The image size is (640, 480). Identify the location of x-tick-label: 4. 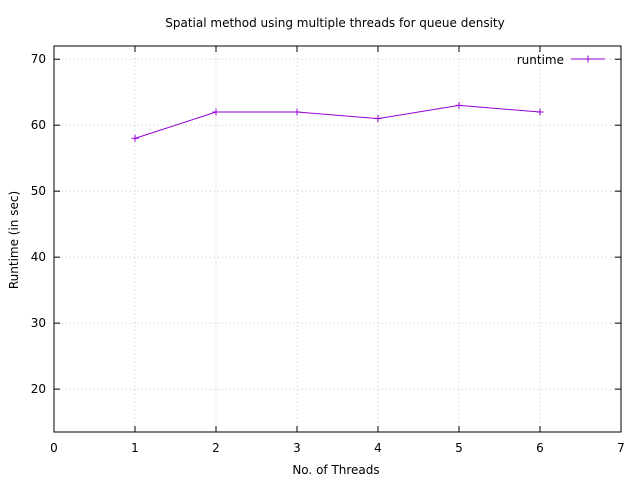
(378, 448).